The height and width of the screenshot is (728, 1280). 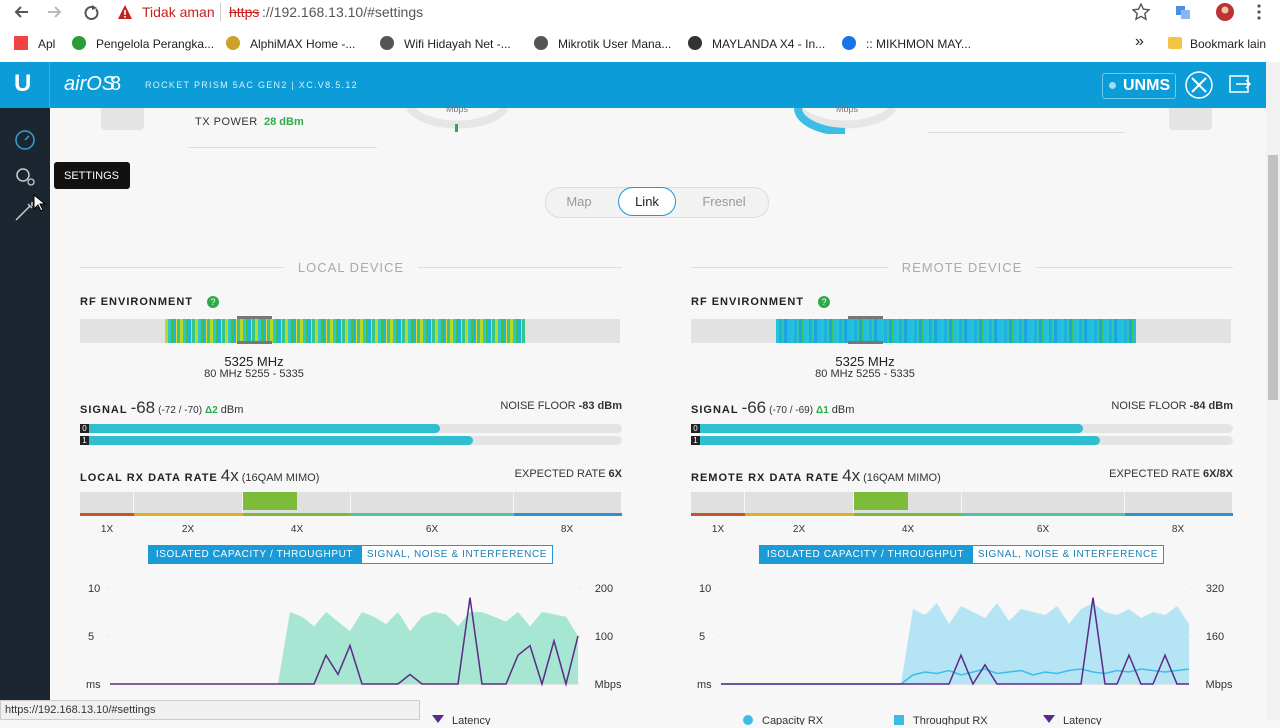 I want to click on y-tick-label: 5, so click(x=702, y=637).